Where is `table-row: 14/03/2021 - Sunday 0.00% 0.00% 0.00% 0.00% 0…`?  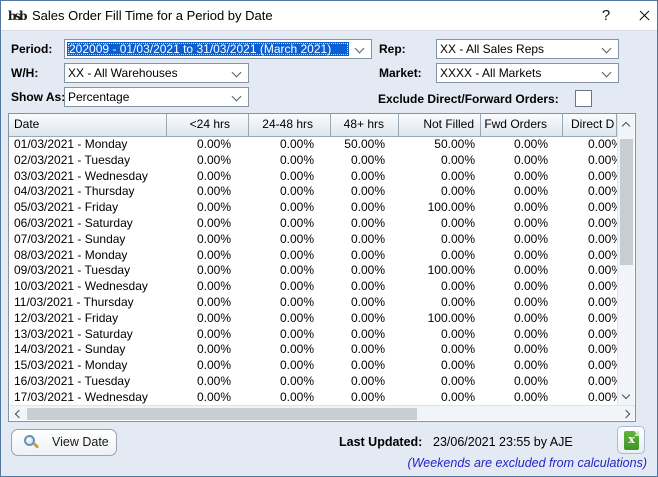
table-row: 14/03/2021 - Sunday 0.00% 0.00% 0.00% 0.00% 0… is located at coordinates (313, 350).